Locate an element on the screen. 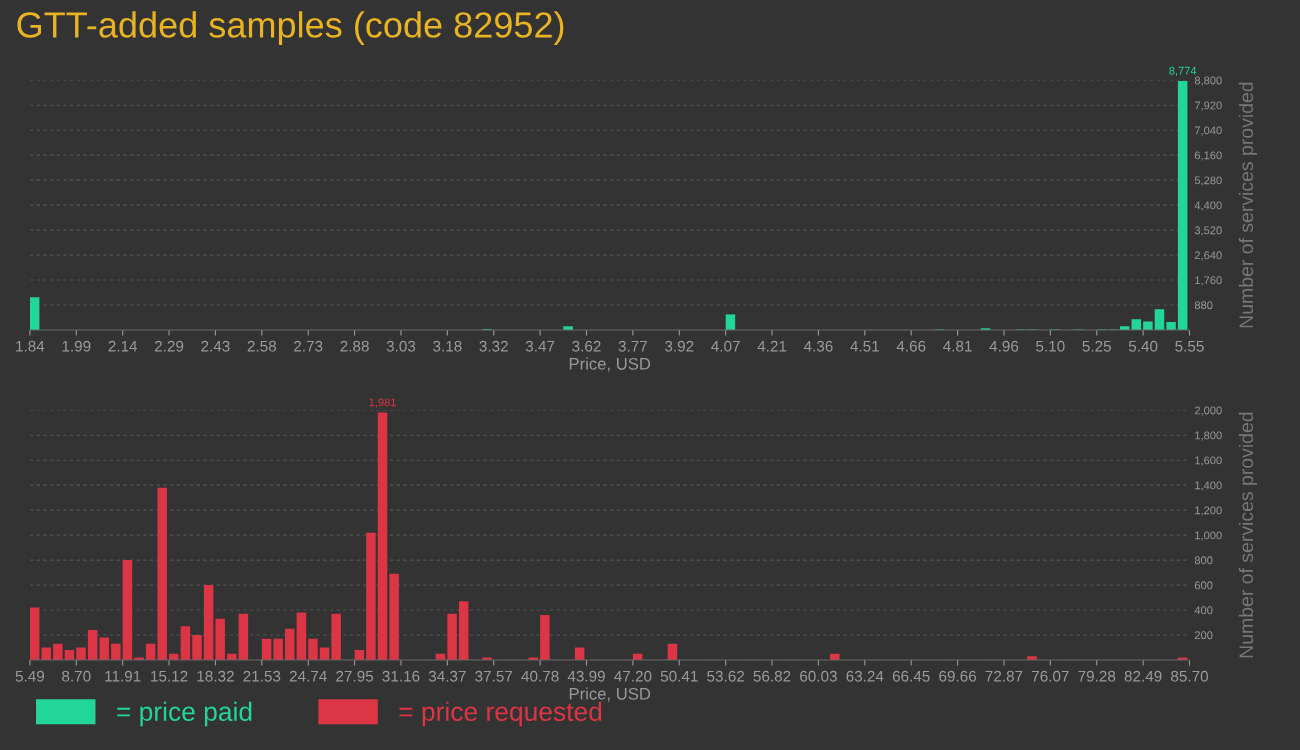 The image size is (1300, 750). y-tick-label: 5,280 is located at coordinates (1208, 181).